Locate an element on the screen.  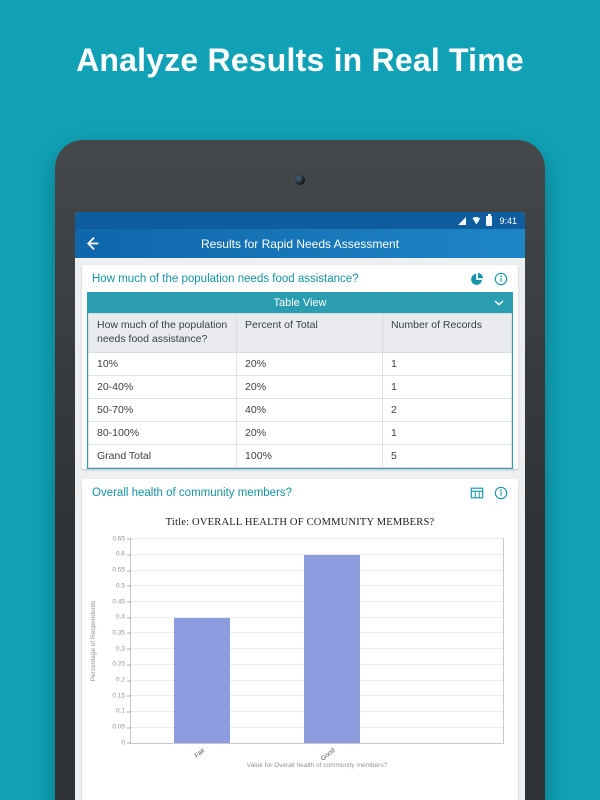
status-time: 9:41 is located at coordinates (508, 220).